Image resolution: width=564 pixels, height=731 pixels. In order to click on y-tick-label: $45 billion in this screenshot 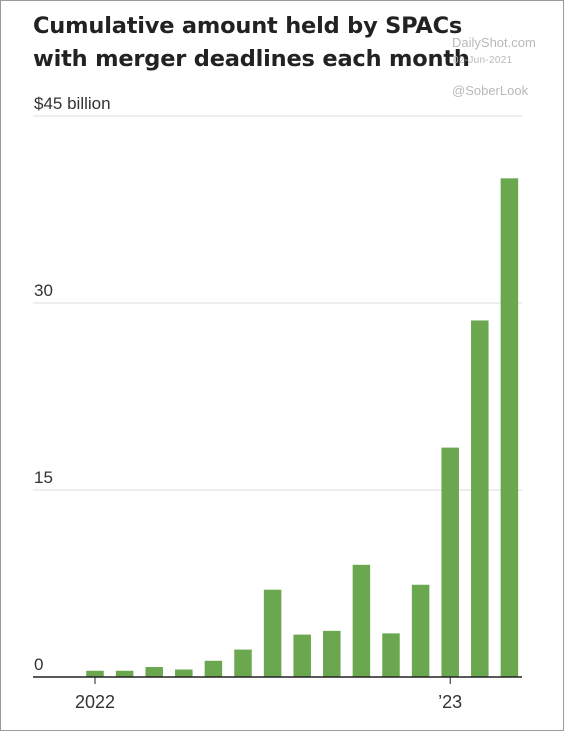, I will do `click(72, 103)`.